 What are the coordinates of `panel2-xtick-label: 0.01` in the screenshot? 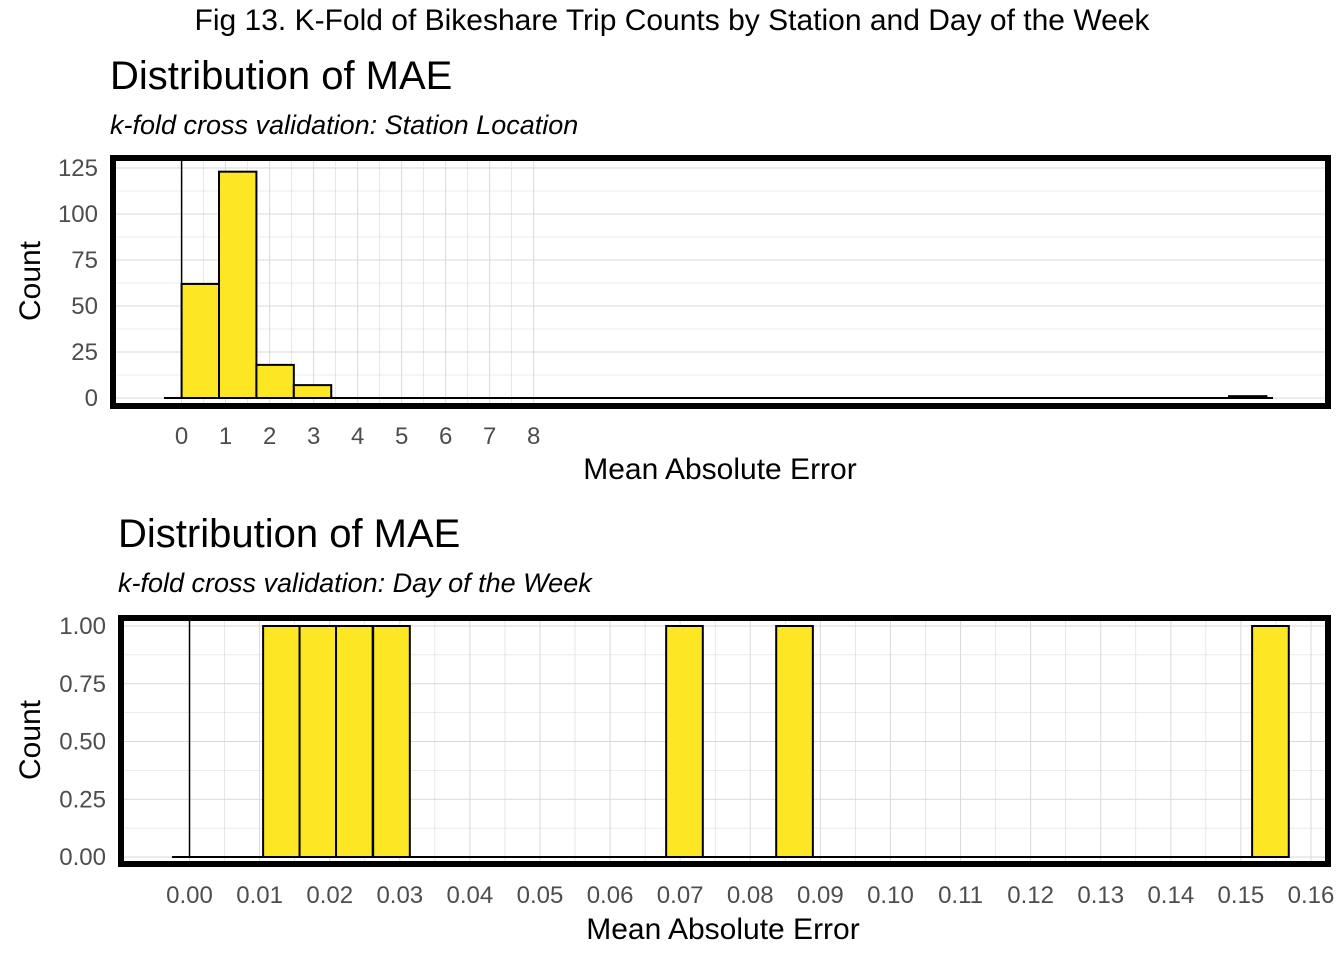 It's located at (259, 895).